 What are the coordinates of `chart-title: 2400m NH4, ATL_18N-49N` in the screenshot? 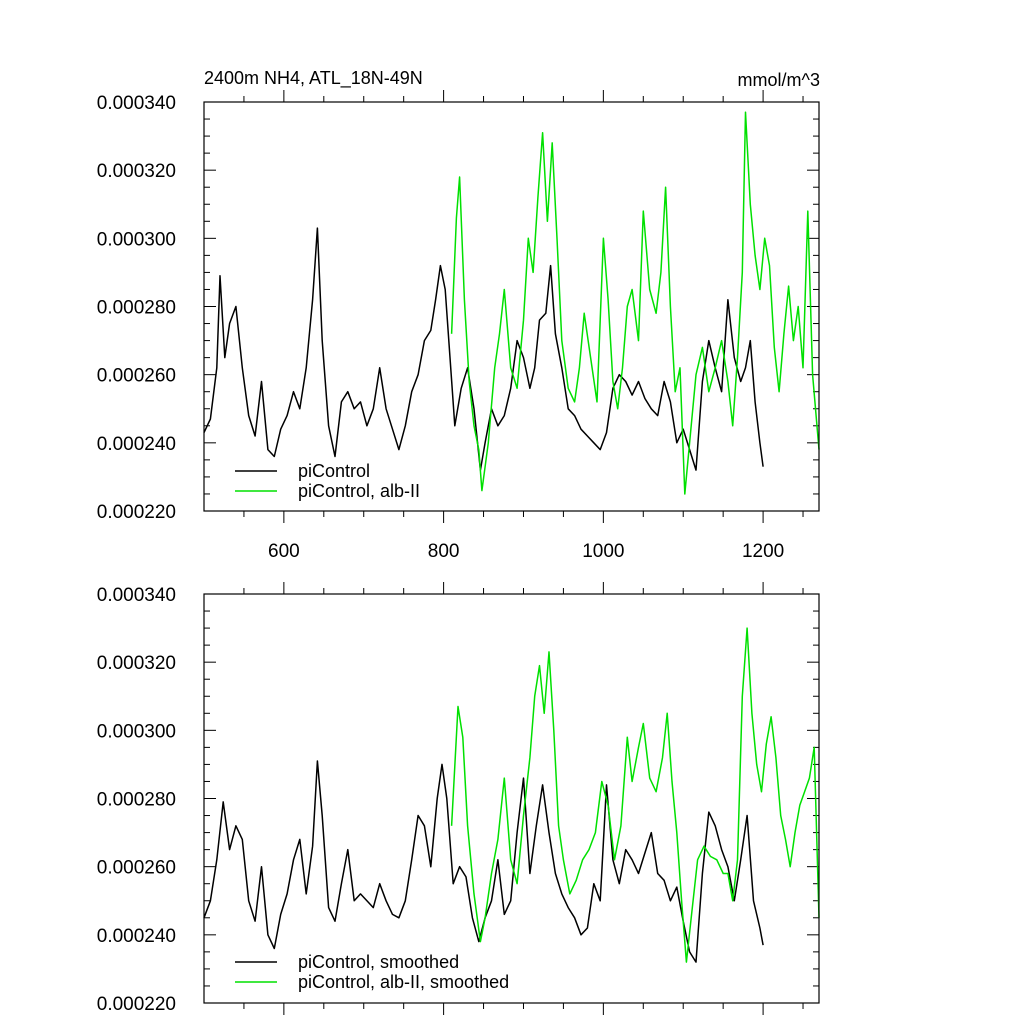 It's located at (313, 78).